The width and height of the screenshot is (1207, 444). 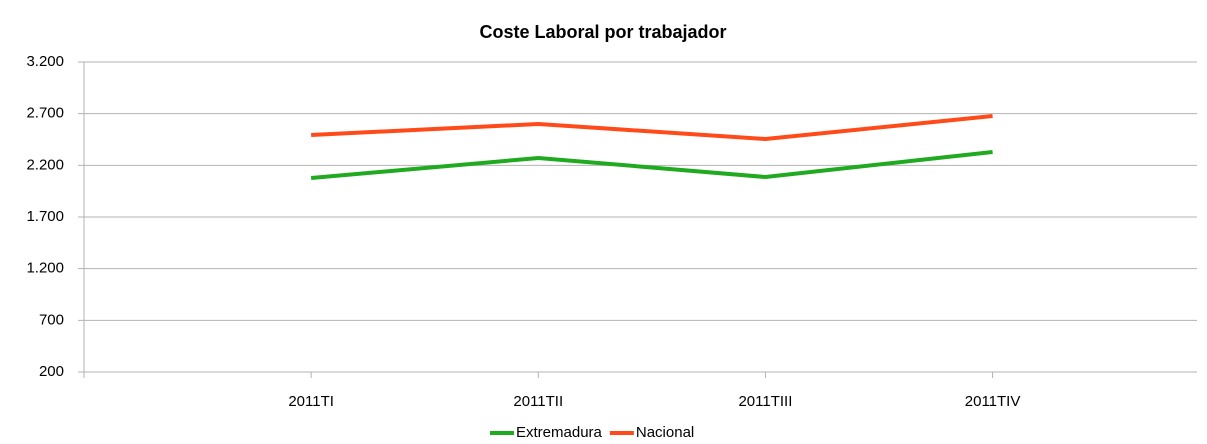 I want to click on y-tick-label: 1.700, so click(x=45, y=216).